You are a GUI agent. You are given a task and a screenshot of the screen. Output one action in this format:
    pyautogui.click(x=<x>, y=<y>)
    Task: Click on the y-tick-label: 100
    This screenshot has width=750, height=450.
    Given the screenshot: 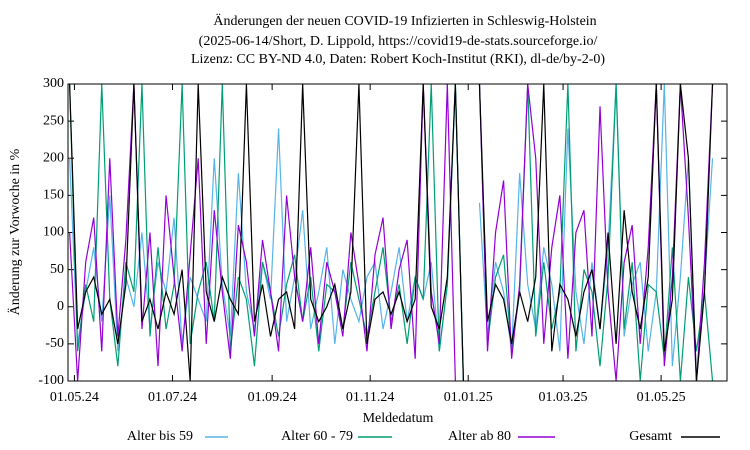 What is the action you would take?
    pyautogui.click(x=53, y=232)
    